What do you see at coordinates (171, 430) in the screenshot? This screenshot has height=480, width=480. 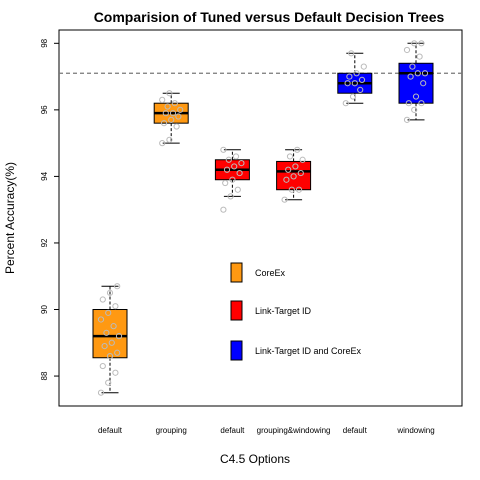 I see `x-tick-label: grouping` at bounding box center [171, 430].